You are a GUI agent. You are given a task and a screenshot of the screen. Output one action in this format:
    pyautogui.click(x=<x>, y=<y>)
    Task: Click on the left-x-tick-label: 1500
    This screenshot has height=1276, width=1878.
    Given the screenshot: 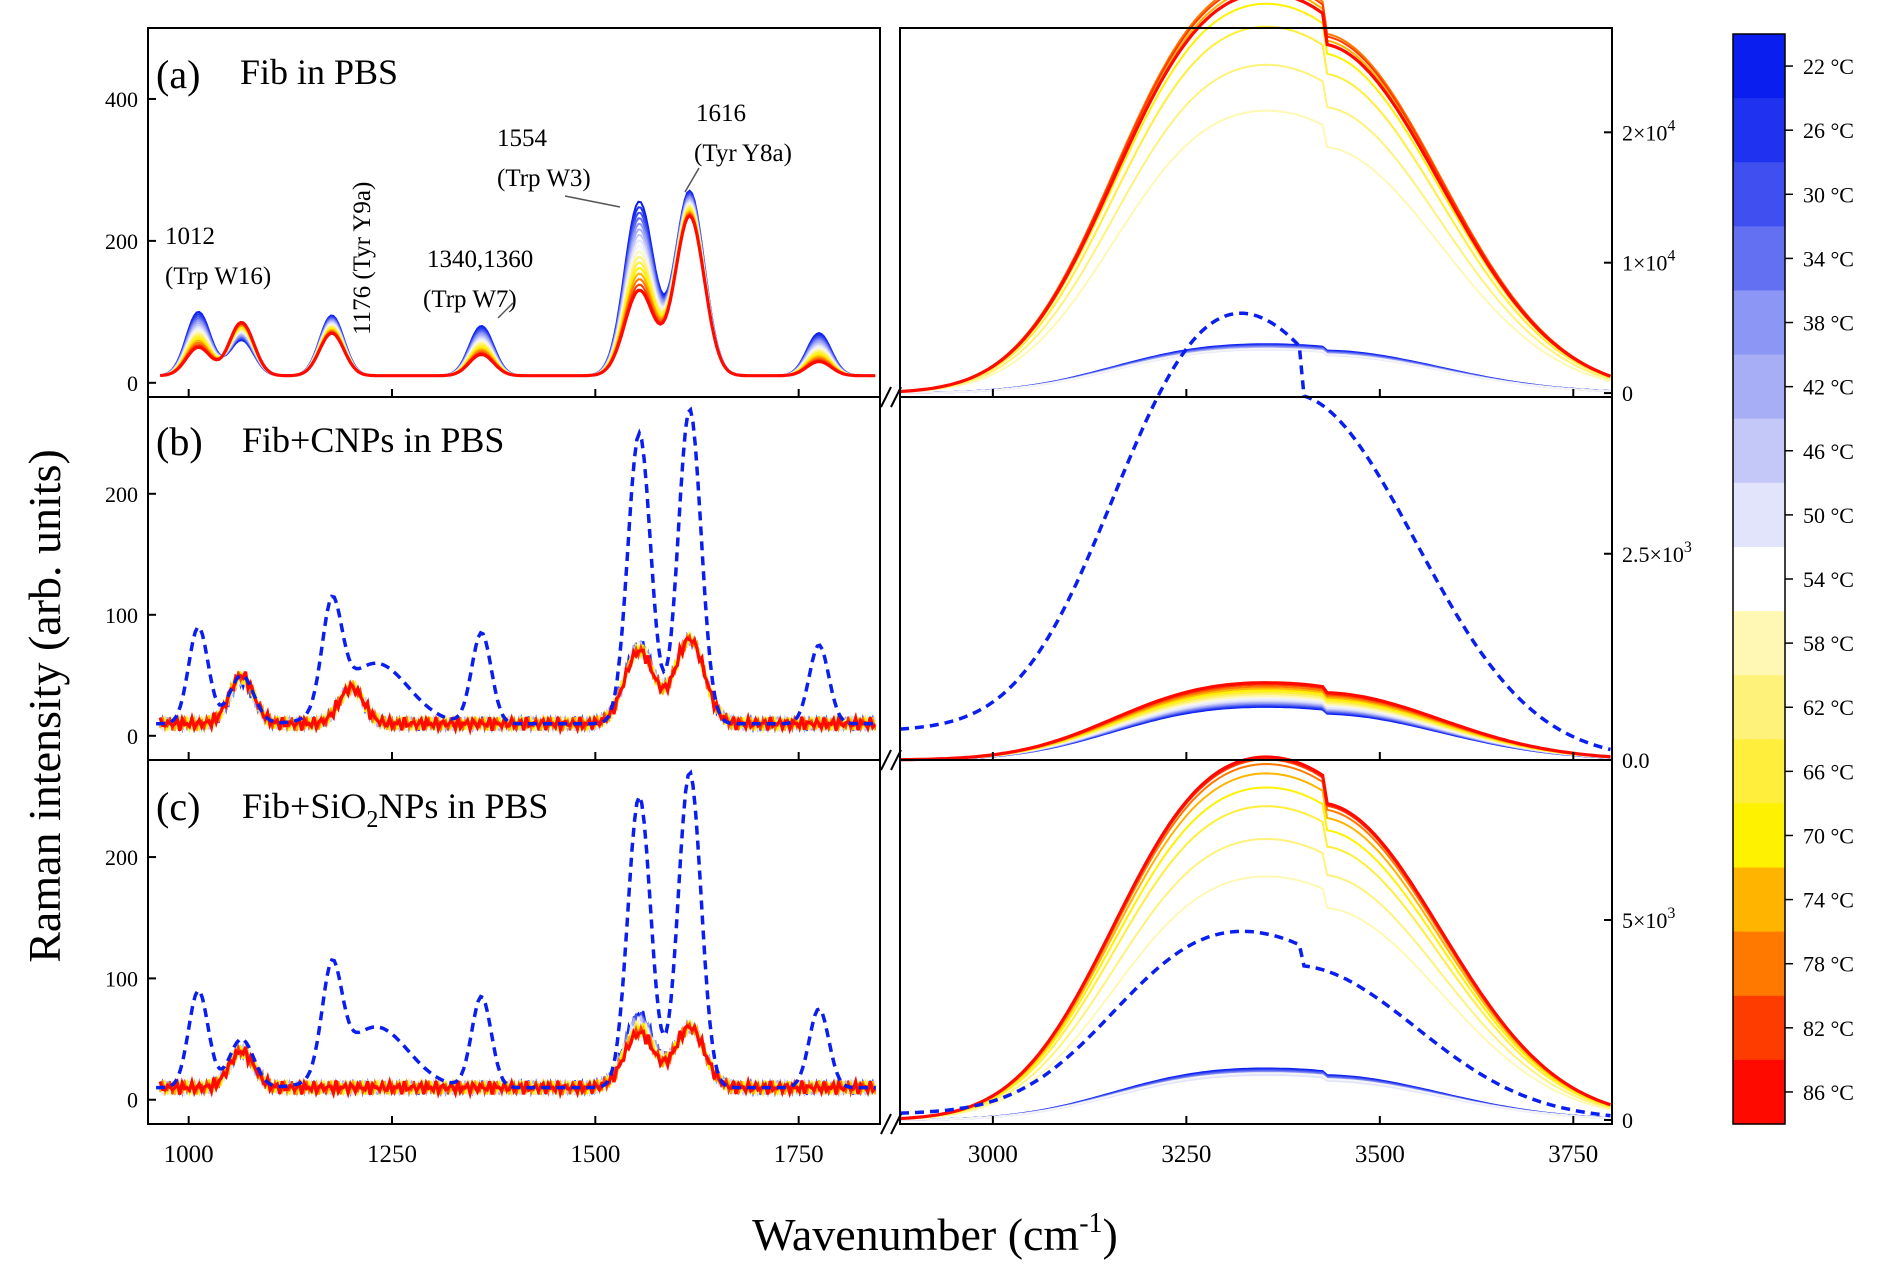 What is the action you would take?
    pyautogui.click(x=595, y=1154)
    